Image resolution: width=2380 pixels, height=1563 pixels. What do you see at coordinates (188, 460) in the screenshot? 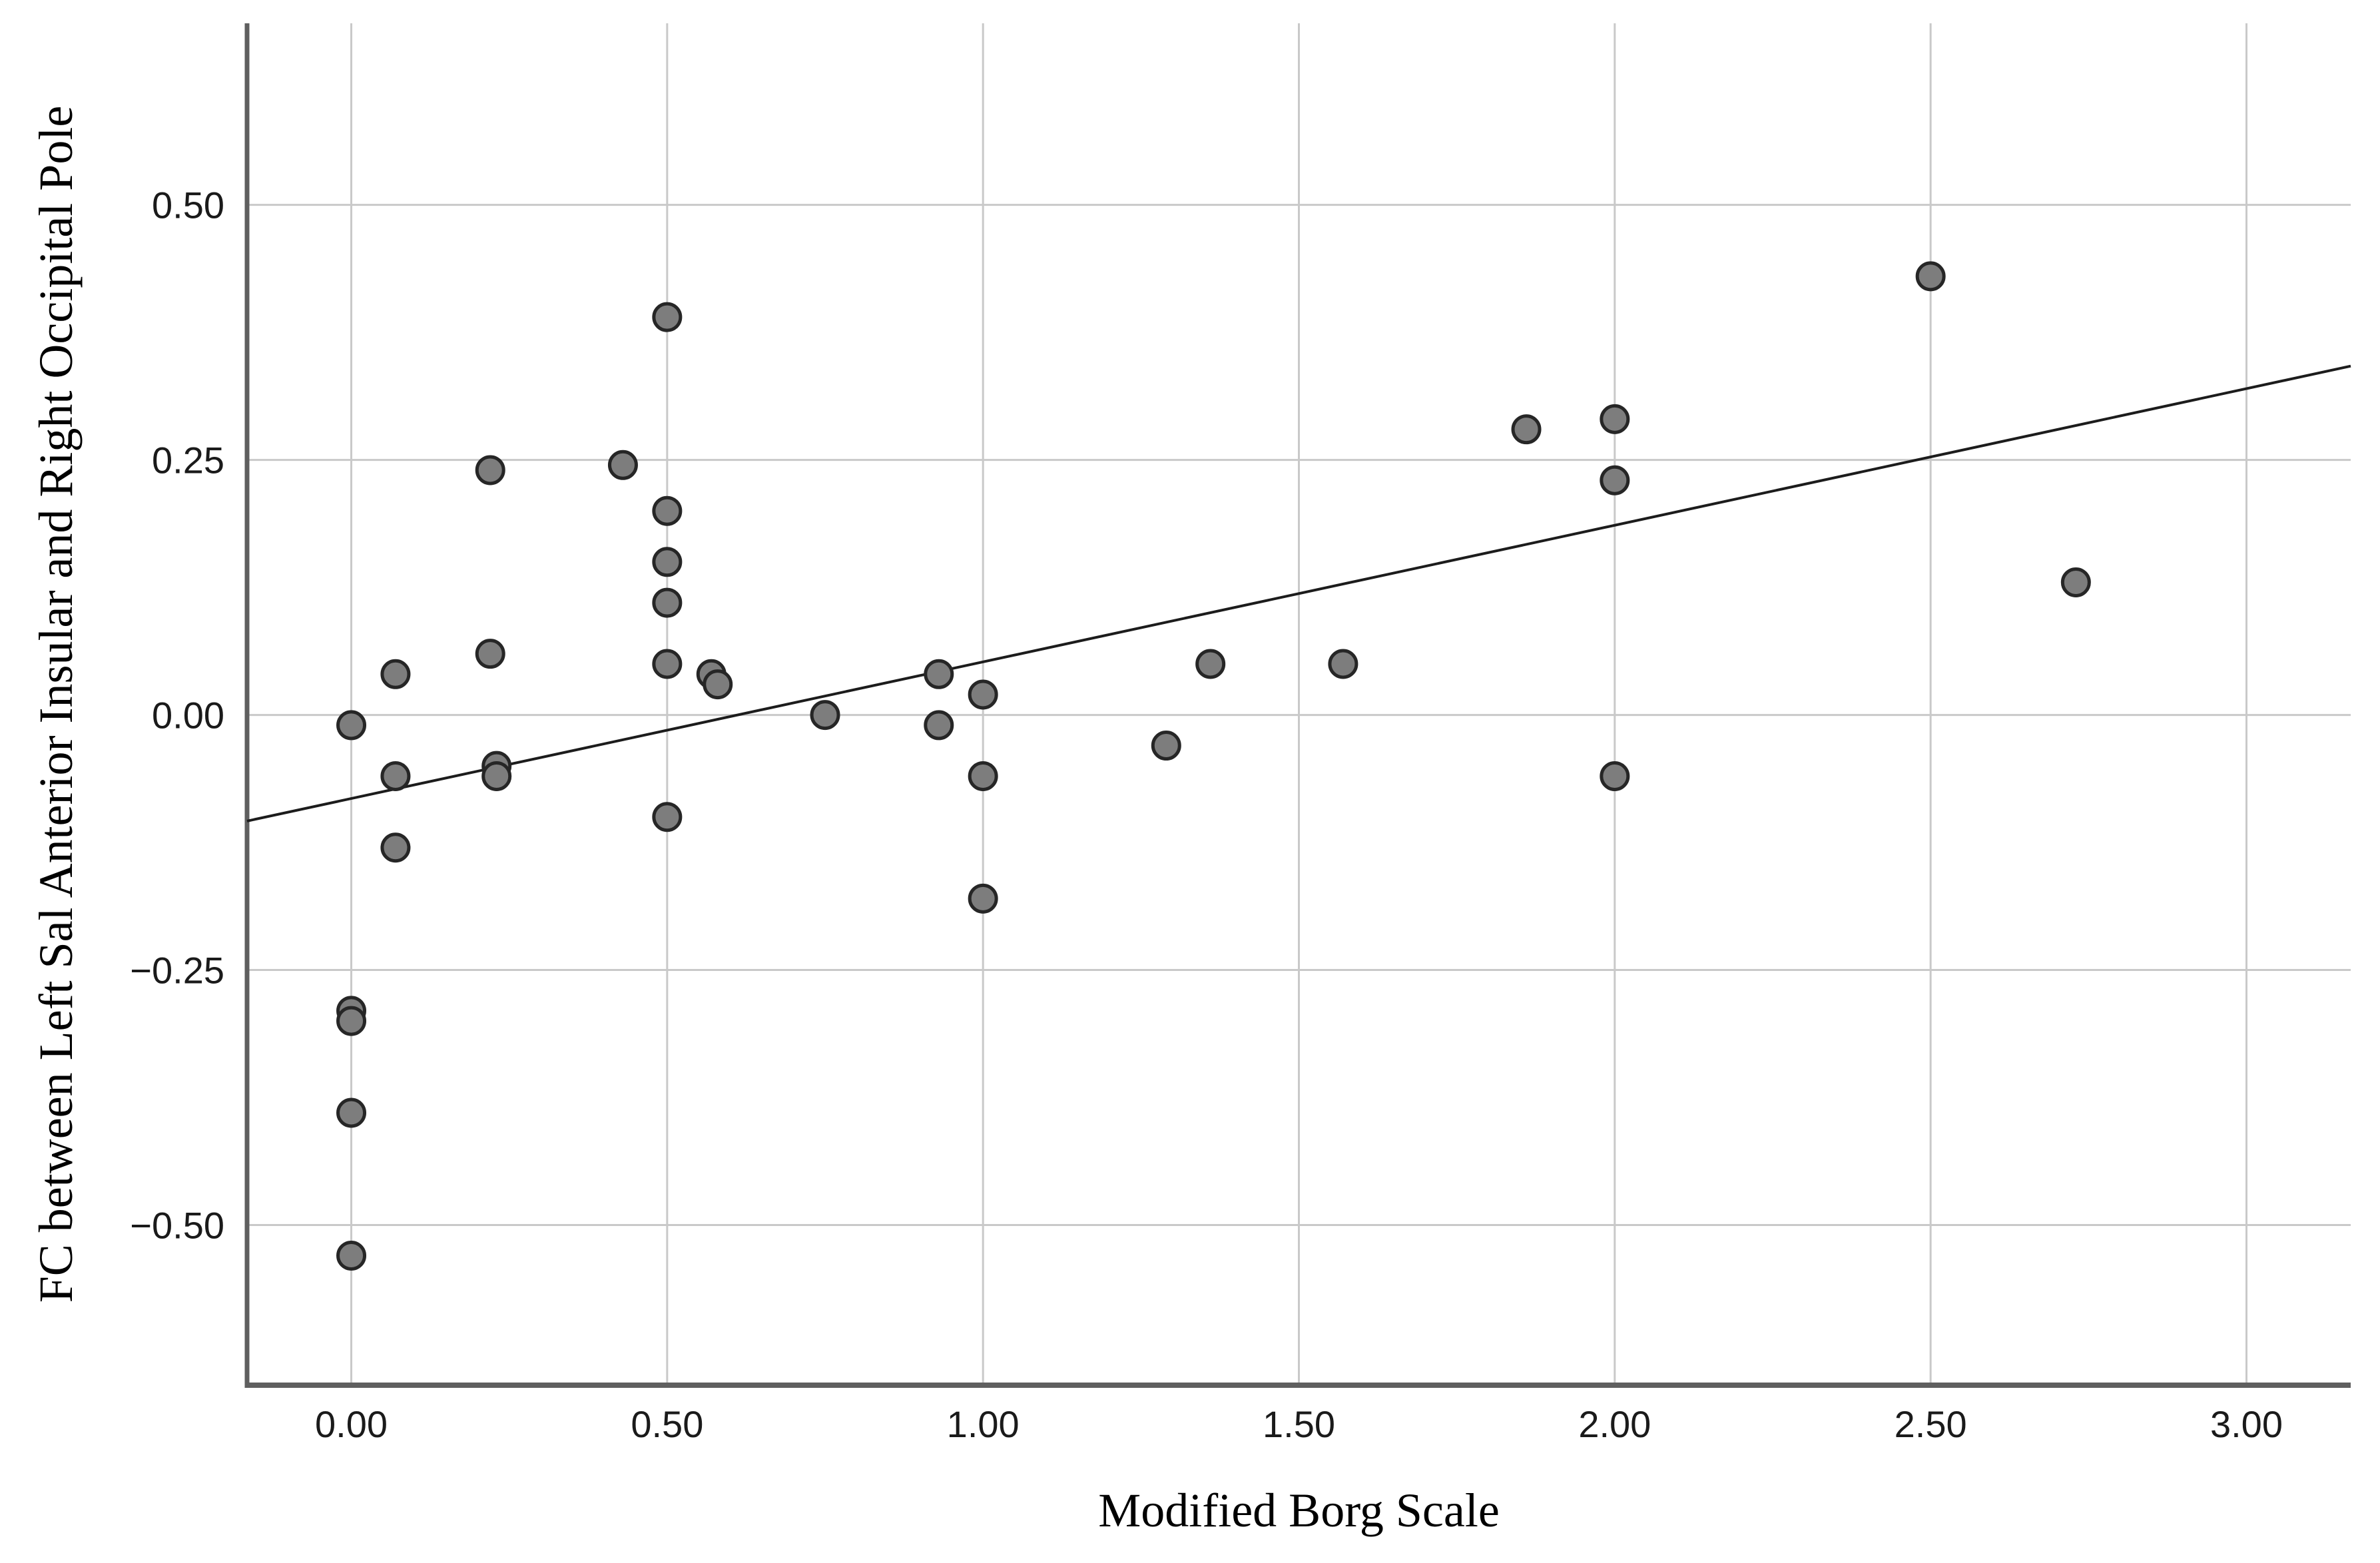
I see `y-tick-label: 0.25` at bounding box center [188, 460].